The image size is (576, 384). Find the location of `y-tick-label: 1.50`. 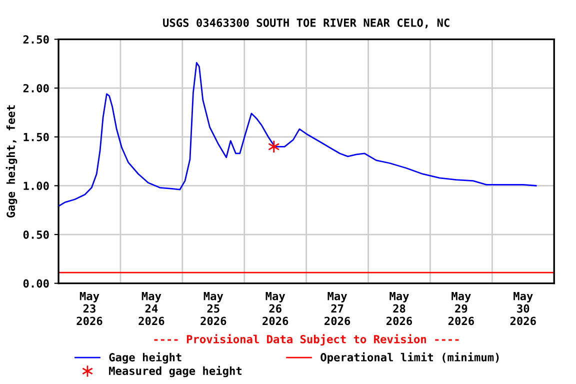

y-tick-label: 1.50 is located at coordinates (36, 137).